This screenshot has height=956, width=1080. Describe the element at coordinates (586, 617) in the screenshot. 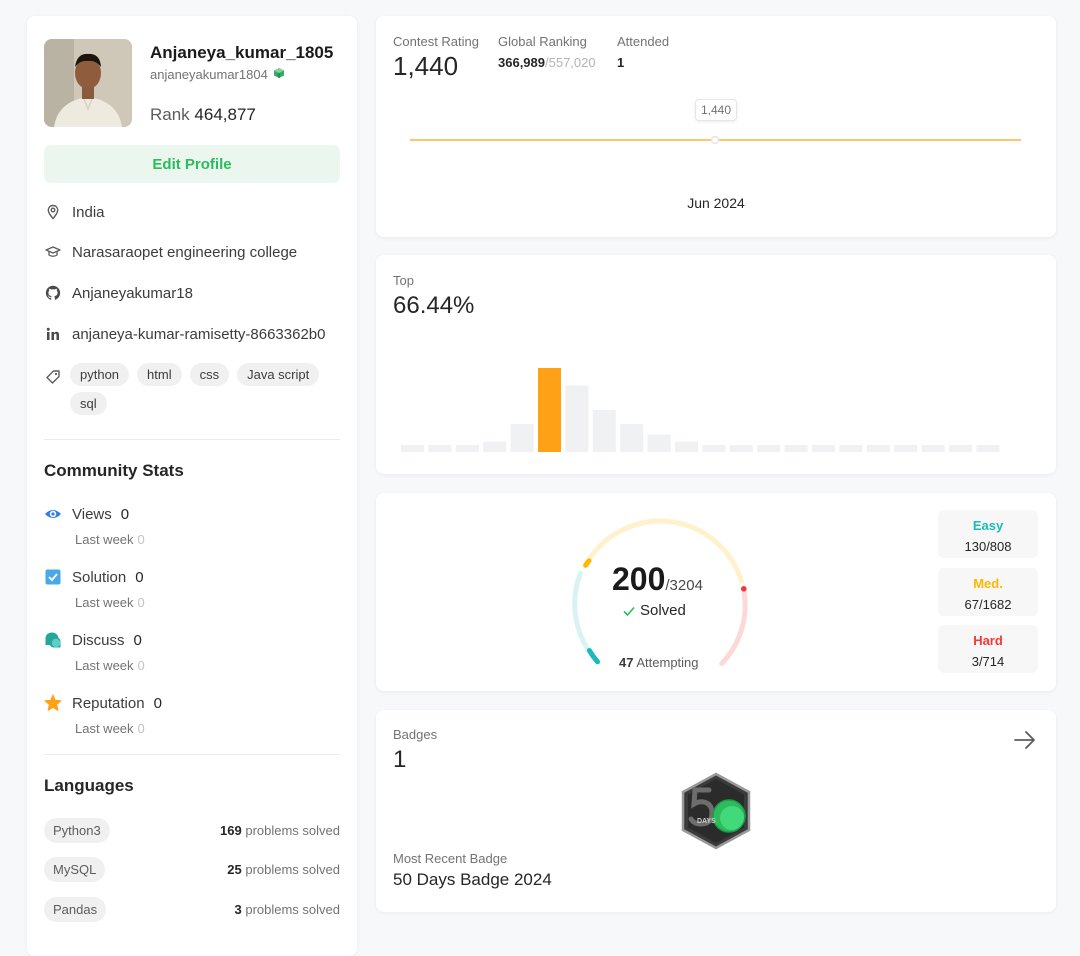

I see `easy-track` at that location.